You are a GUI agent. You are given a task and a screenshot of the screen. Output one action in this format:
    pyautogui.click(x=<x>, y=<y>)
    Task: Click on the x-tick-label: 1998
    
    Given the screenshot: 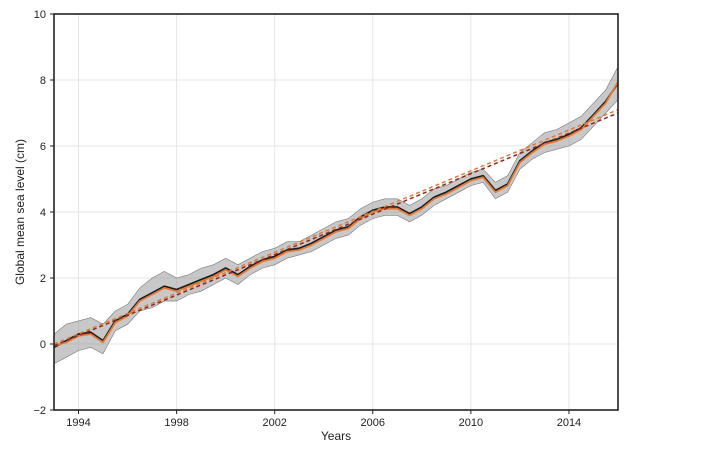 What is the action you would take?
    pyautogui.click(x=176, y=423)
    